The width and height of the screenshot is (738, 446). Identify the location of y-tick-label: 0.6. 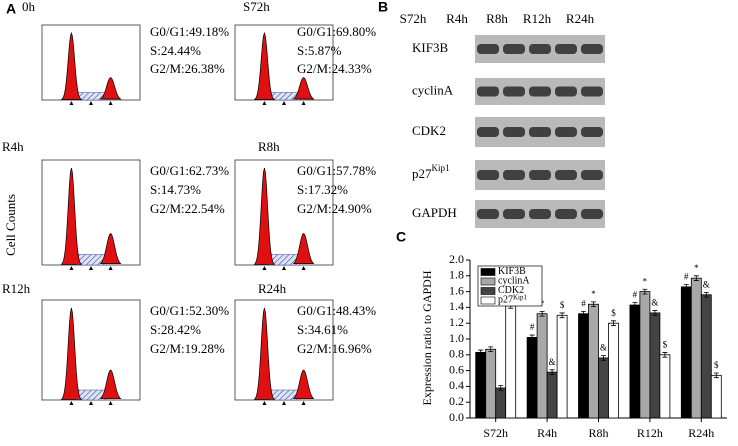
(456, 369).